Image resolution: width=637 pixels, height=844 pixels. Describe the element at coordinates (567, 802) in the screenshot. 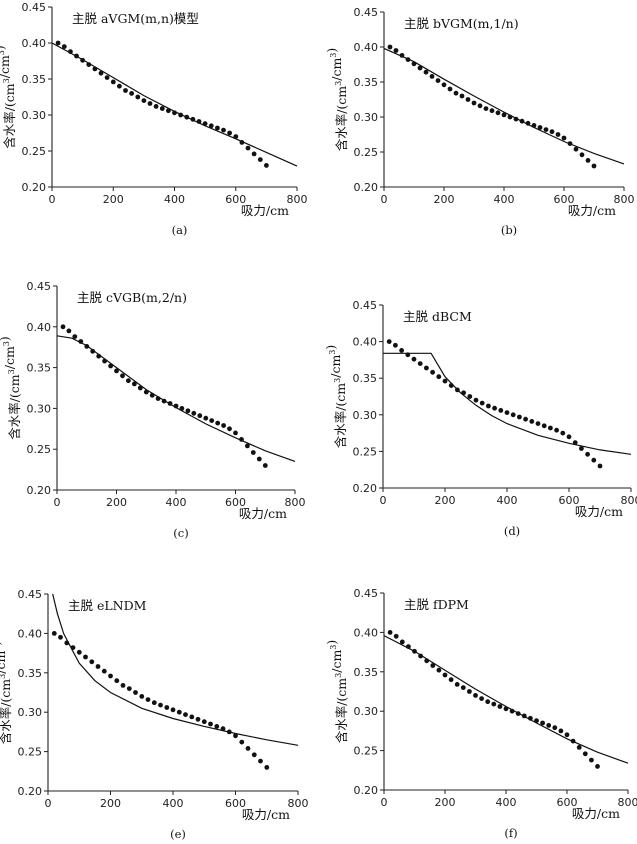

I see `x-tick-label: 600` at that location.